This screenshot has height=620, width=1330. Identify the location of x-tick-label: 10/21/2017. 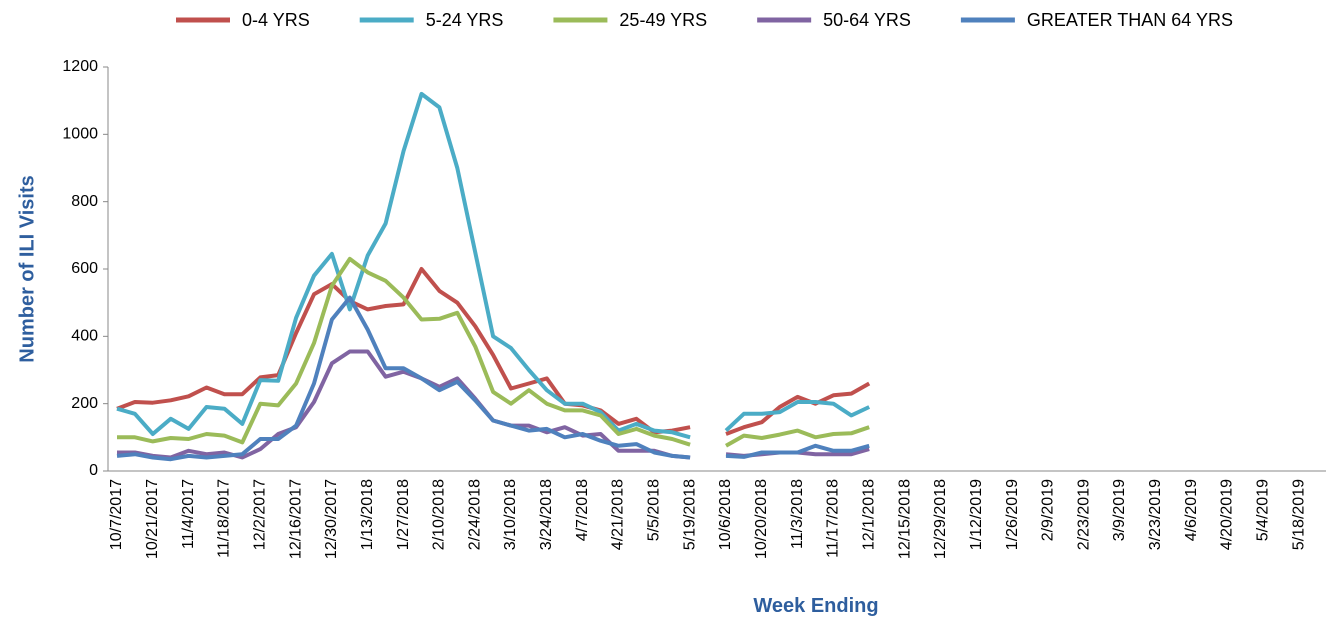
(152, 519).